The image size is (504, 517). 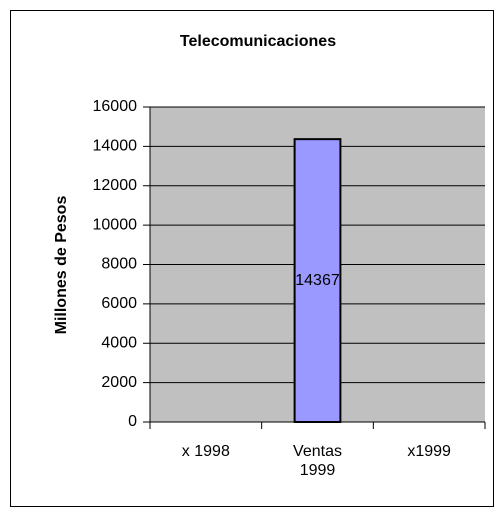 What do you see at coordinates (119, 264) in the screenshot?
I see `y-tick-label: 8000` at bounding box center [119, 264].